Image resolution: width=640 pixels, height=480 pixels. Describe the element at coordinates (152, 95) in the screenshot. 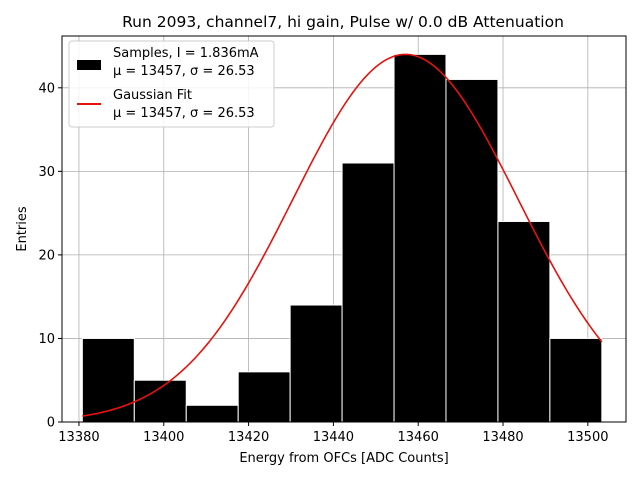

I see `legend-fit-line1: Gaussian Fit` at that location.